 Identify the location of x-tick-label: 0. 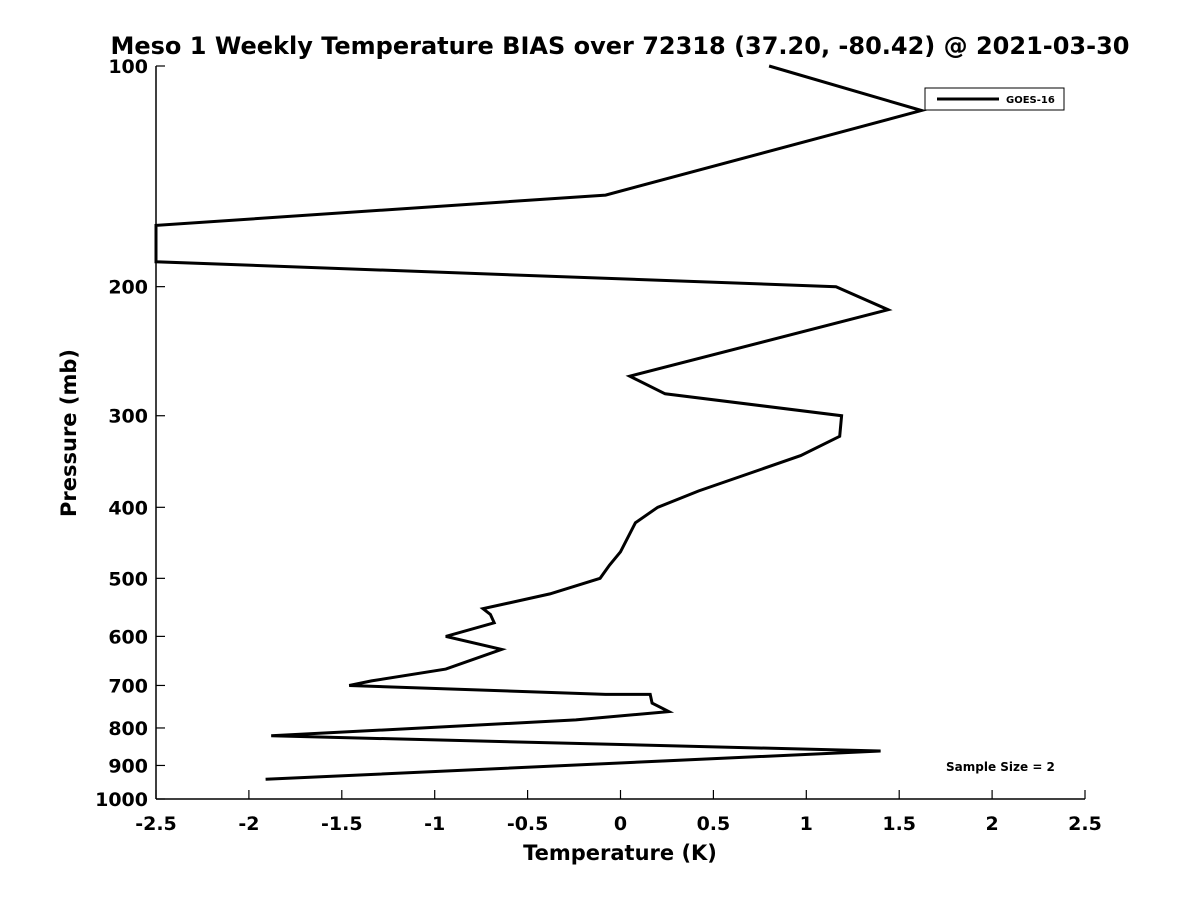
(620, 824).